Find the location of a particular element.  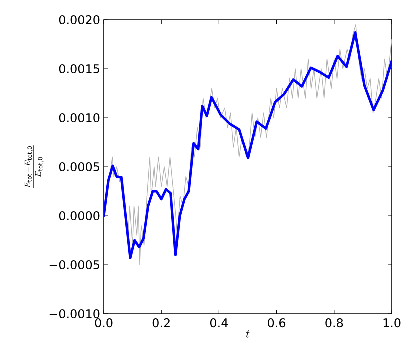

y-tick-label: 0.0005 is located at coordinates (79, 167).